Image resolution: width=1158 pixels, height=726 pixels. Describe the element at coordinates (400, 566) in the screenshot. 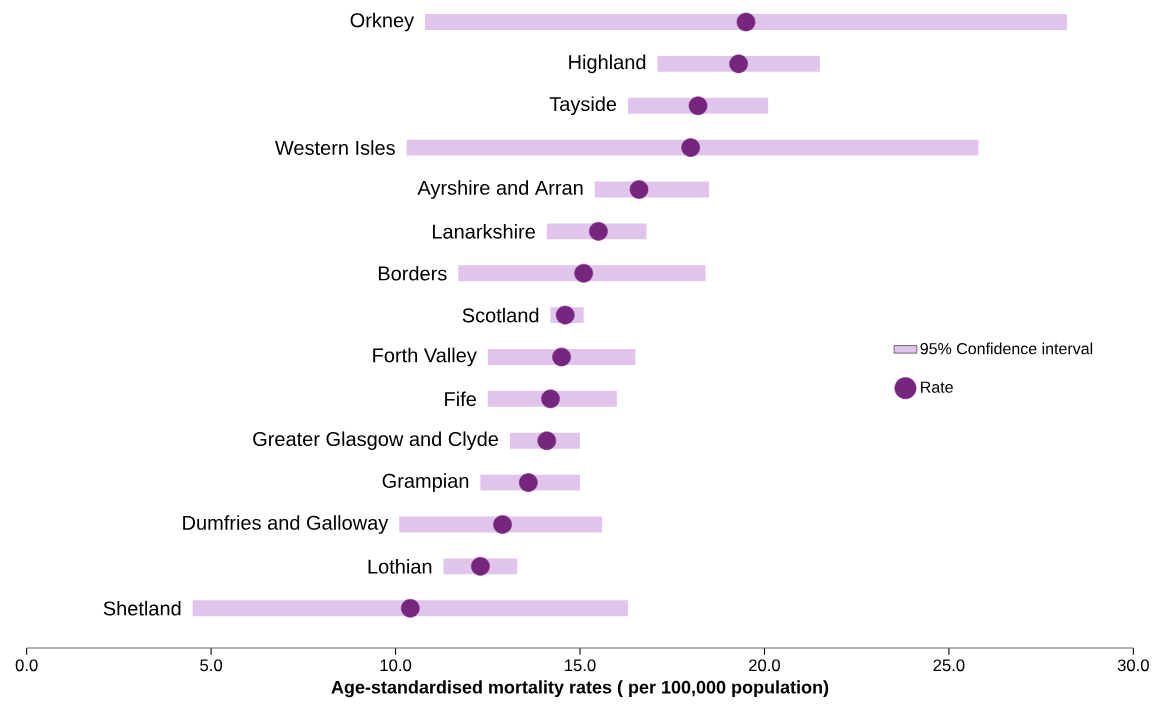

I see `y-tick-label: Lothian` at that location.